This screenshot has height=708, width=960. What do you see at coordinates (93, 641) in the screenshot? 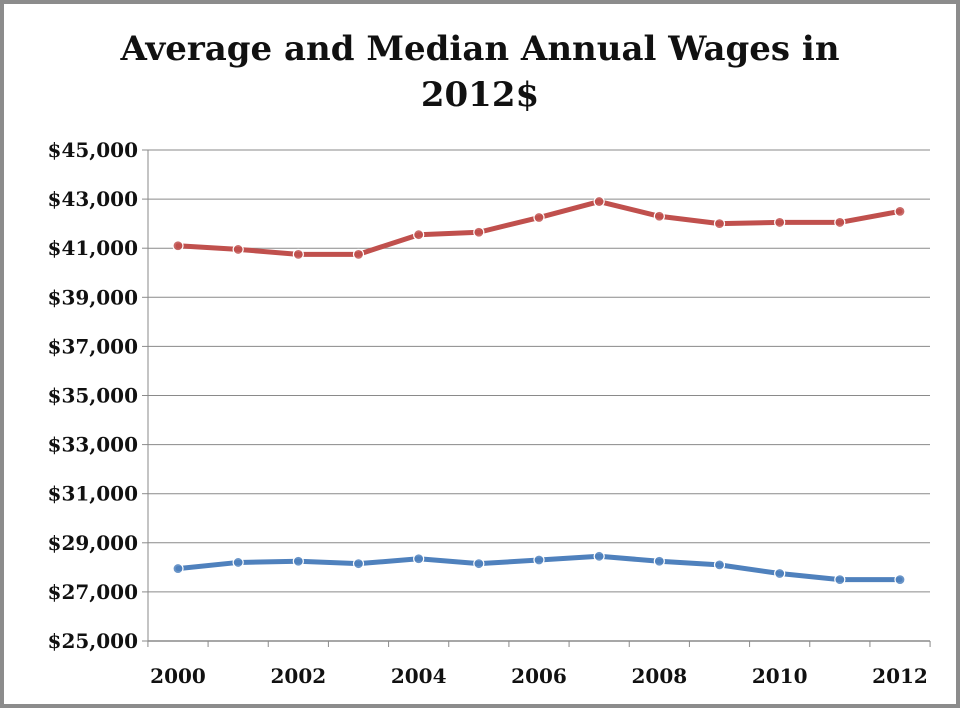
I see `y-tick-label: $25,000` at bounding box center [93, 641].